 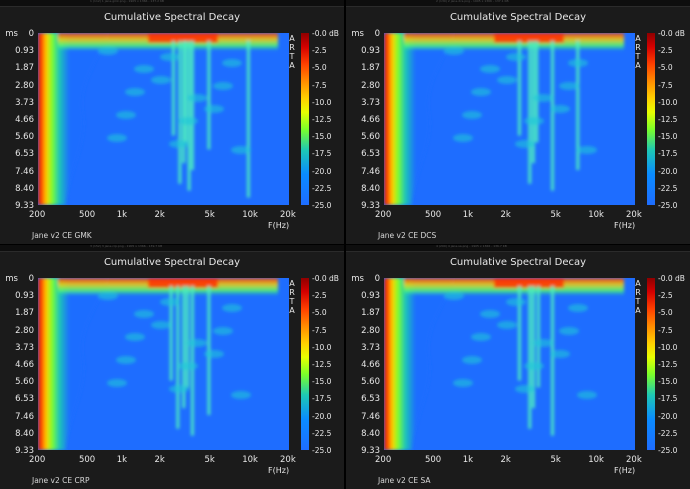 What do you see at coordinates (24, 399) in the screenshot?
I see `y-tick-label: 6.53` at bounding box center [24, 399].